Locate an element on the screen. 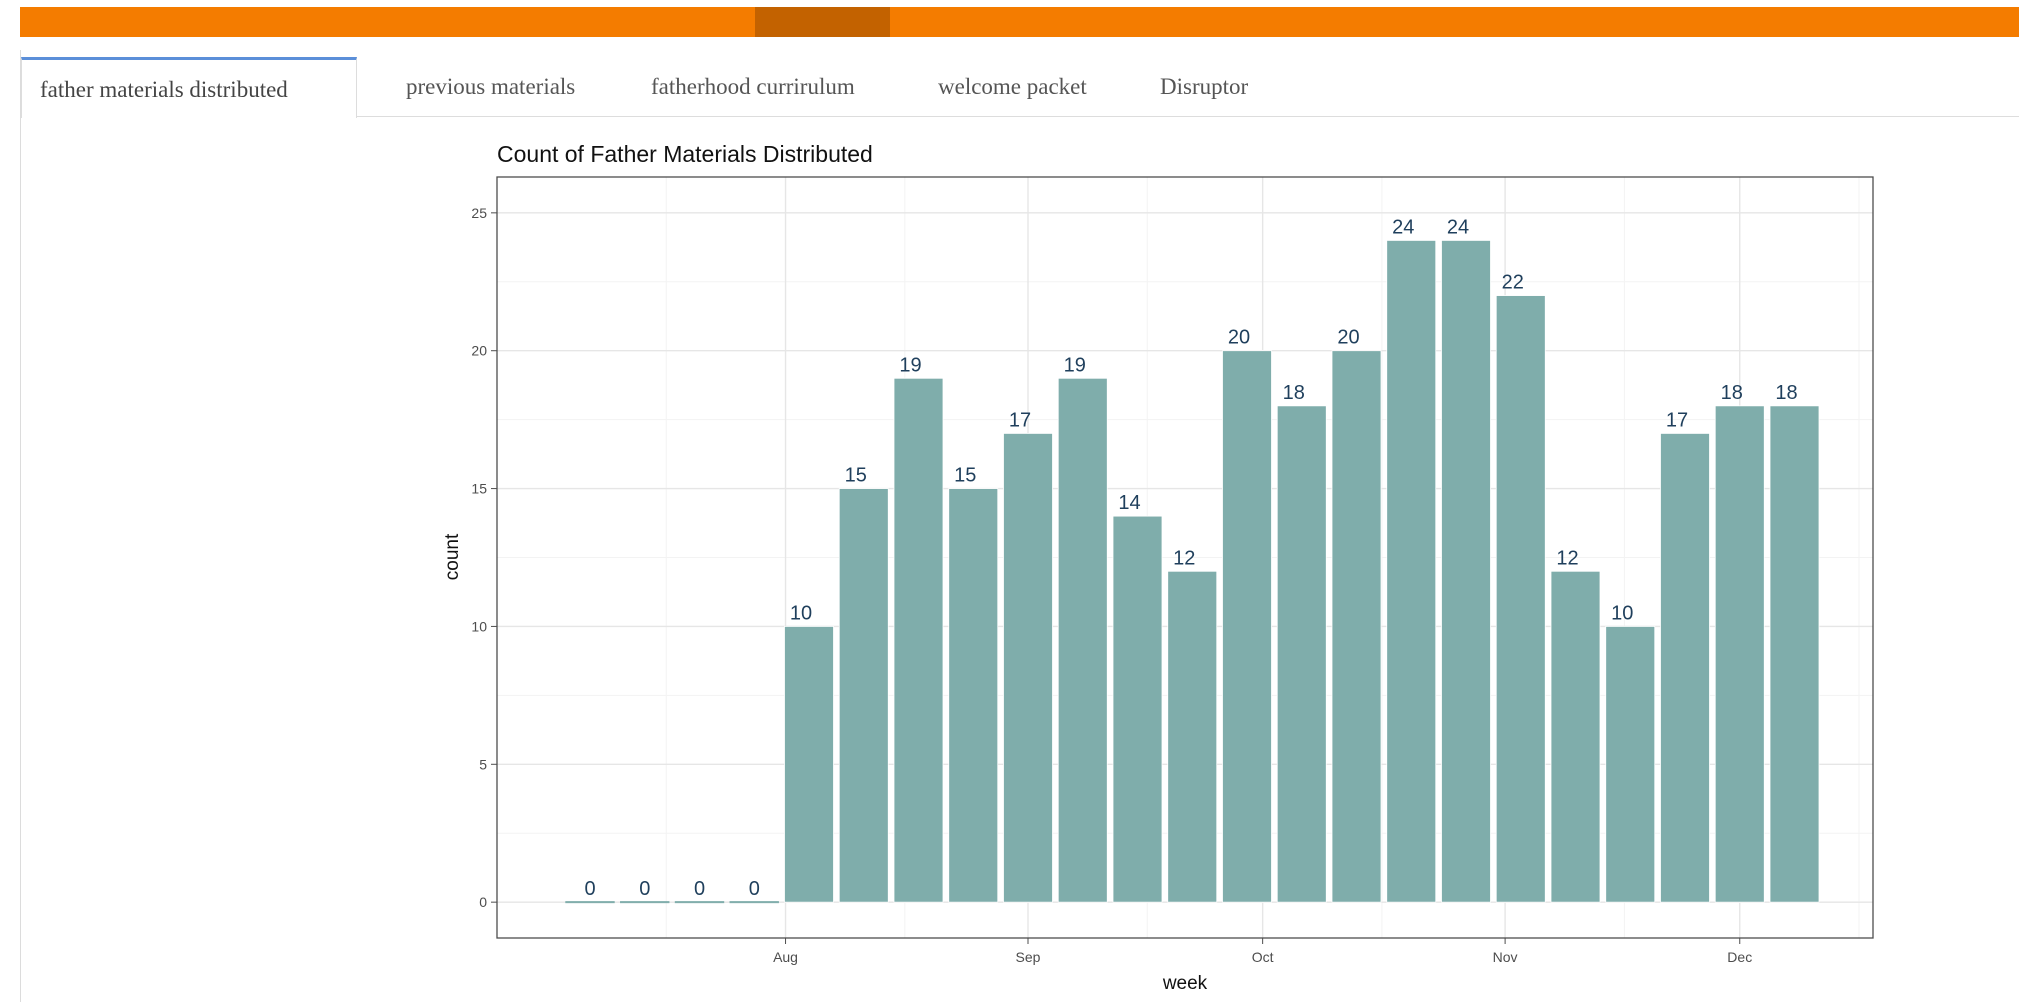  y-tick-label: 10 is located at coordinates (479, 626).